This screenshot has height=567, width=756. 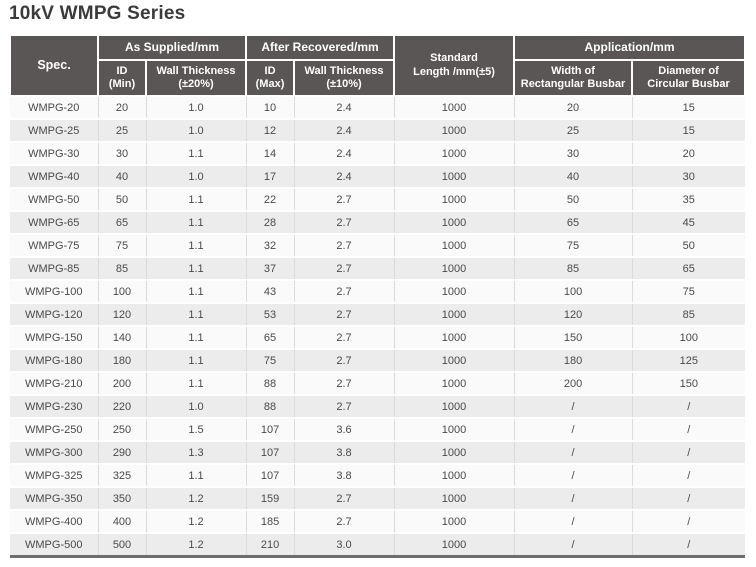 What do you see at coordinates (270, 84) in the screenshot?
I see `id-max-line2: (Max)` at bounding box center [270, 84].